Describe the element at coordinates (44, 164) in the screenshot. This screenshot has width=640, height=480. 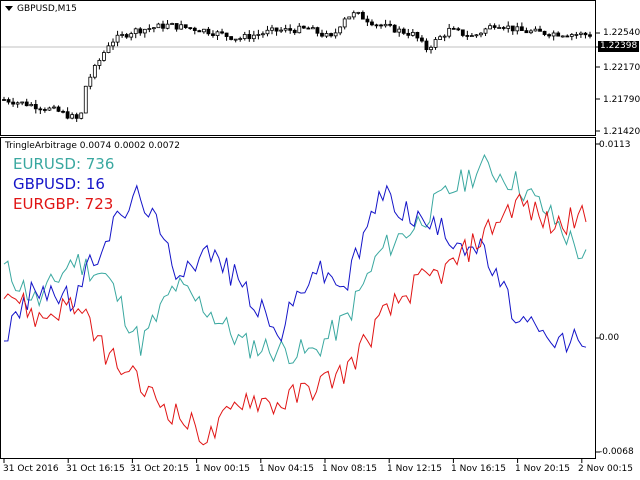
I see `legend-eurusd-name: EURUSD` at that location.